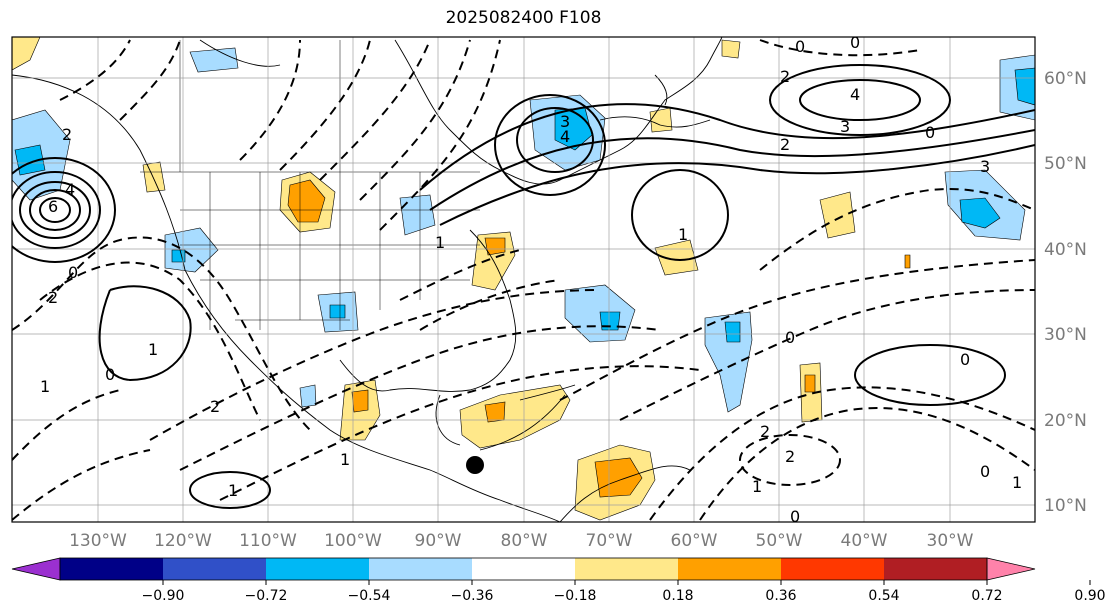 This screenshot has height=615, width=1105. I want to click on borders, so click(310, 185).